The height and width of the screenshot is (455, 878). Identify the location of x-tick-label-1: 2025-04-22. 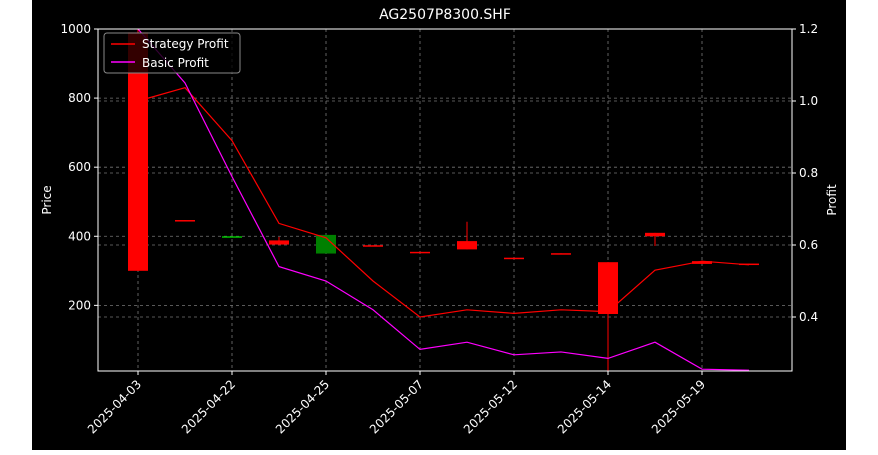
(208, 406).